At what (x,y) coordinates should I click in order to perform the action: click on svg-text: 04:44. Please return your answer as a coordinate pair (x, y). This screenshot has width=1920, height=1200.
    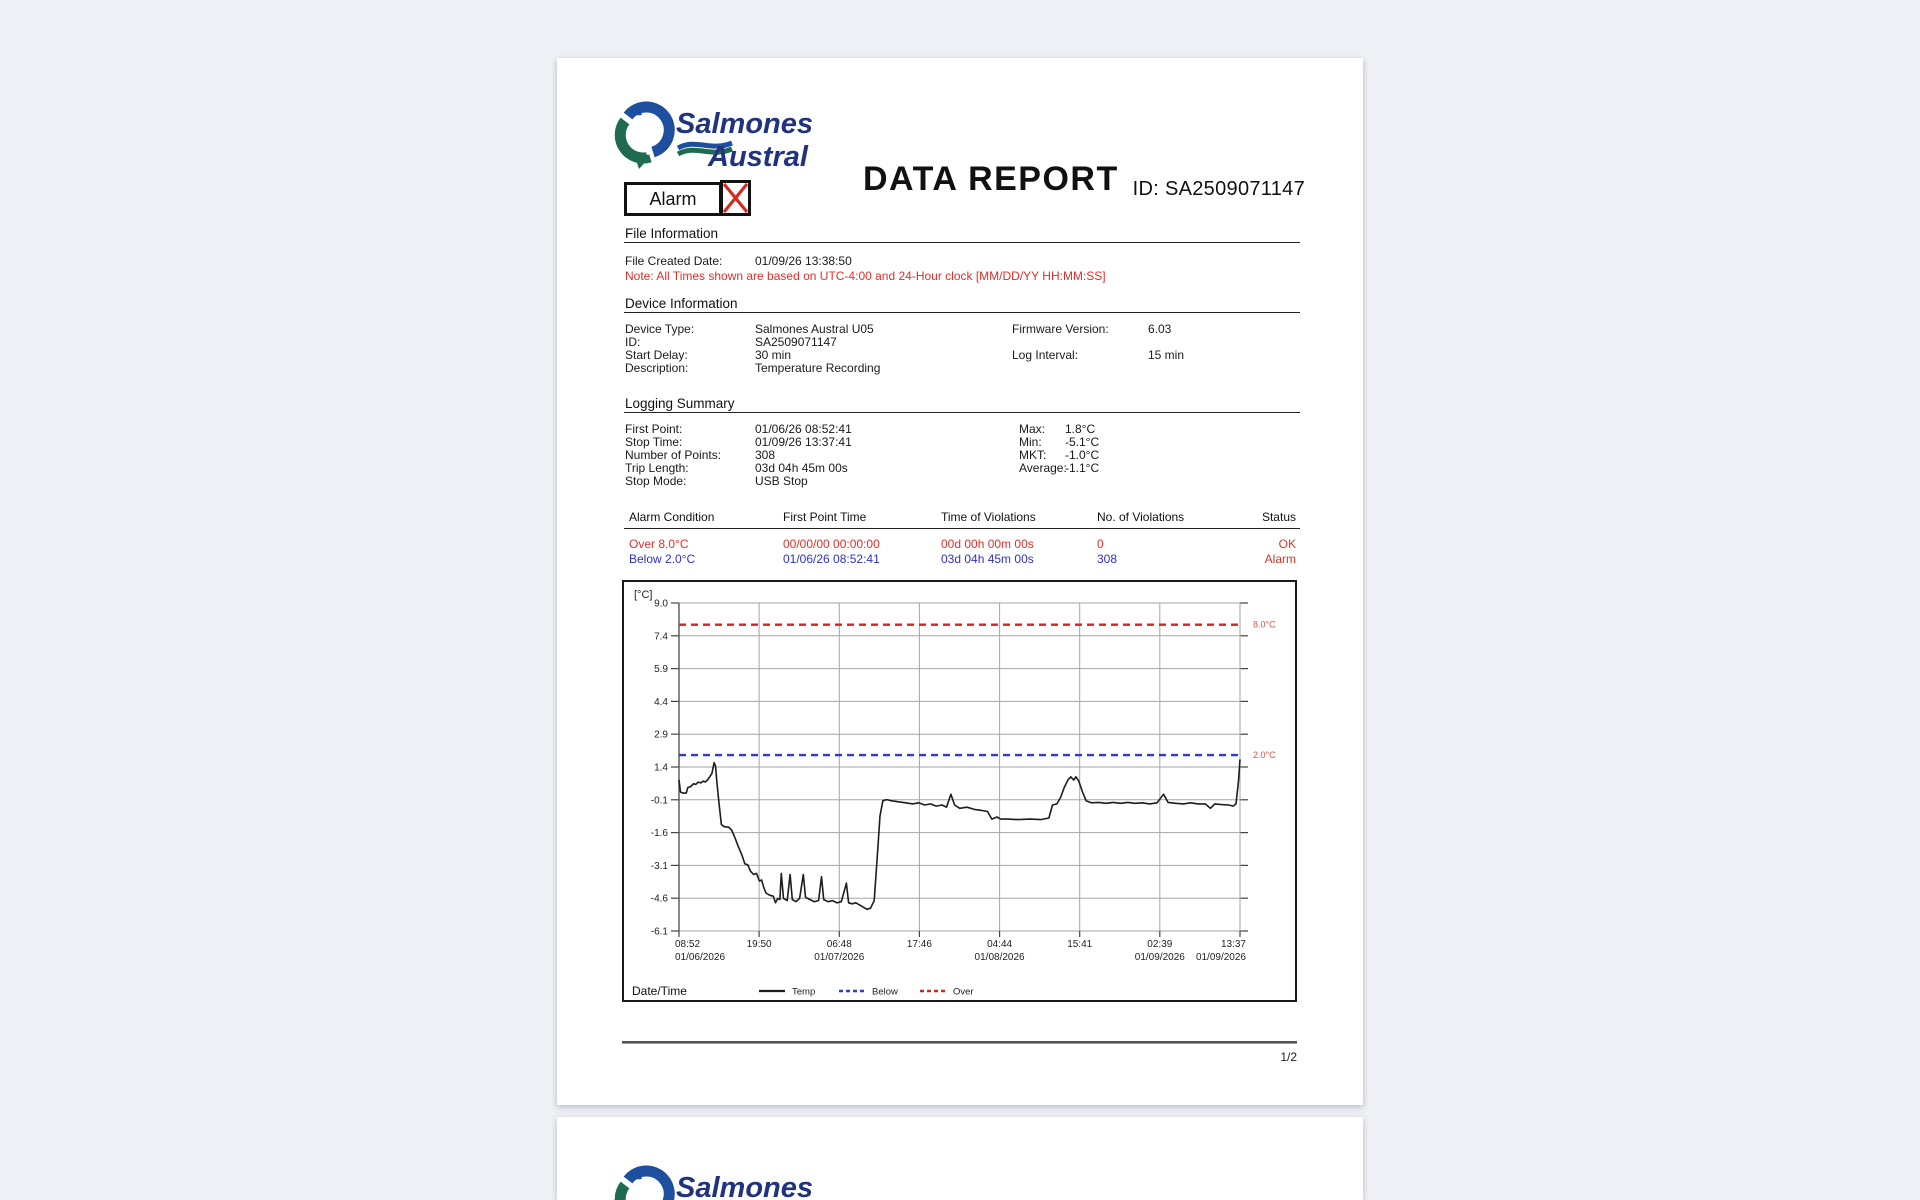
    Looking at the image, I should click on (999, 944).